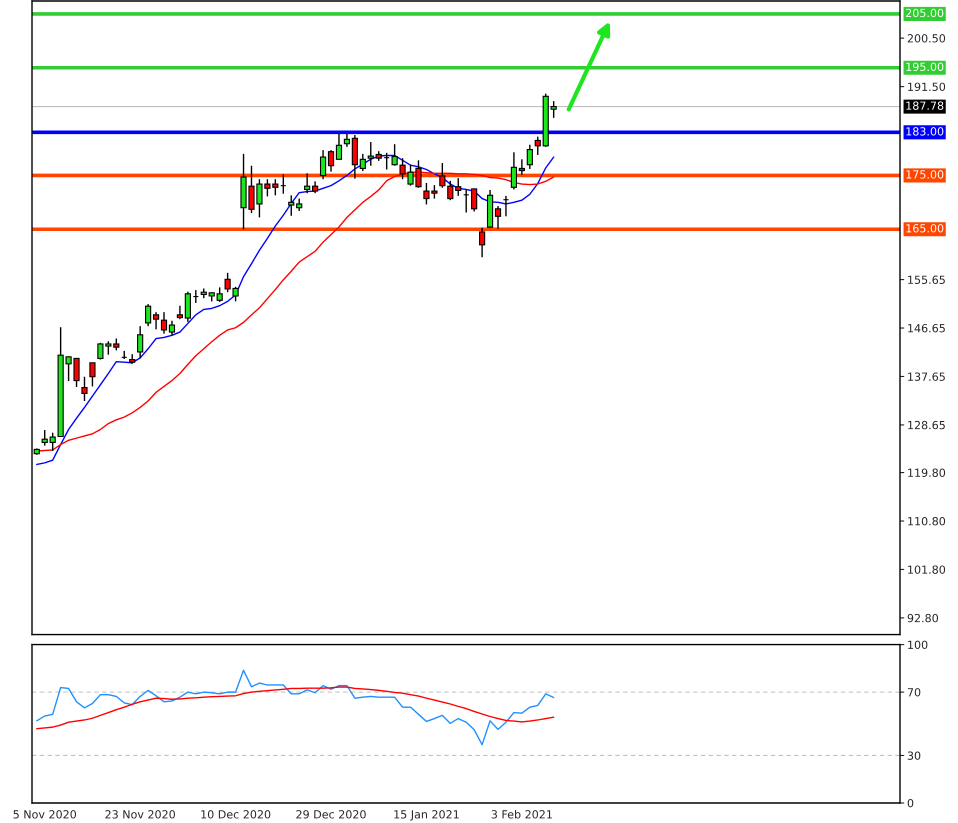 This screenshot has width=958, height=823. I want to click on y-tick-label: 101.80, so click(927, 569).